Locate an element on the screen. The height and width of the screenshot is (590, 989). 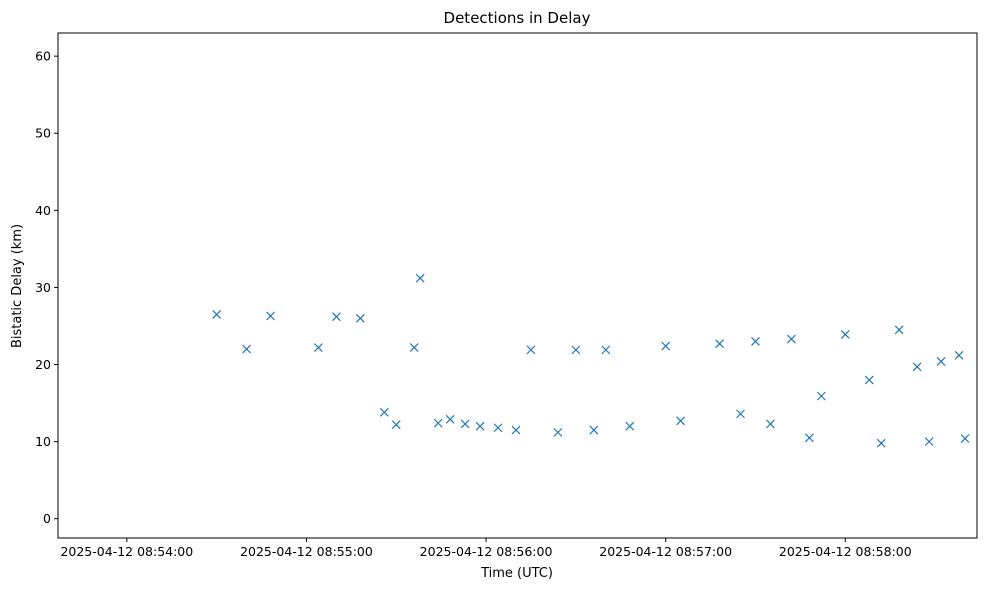
y-tick-label: 60 is located at coordinates (43, 56).